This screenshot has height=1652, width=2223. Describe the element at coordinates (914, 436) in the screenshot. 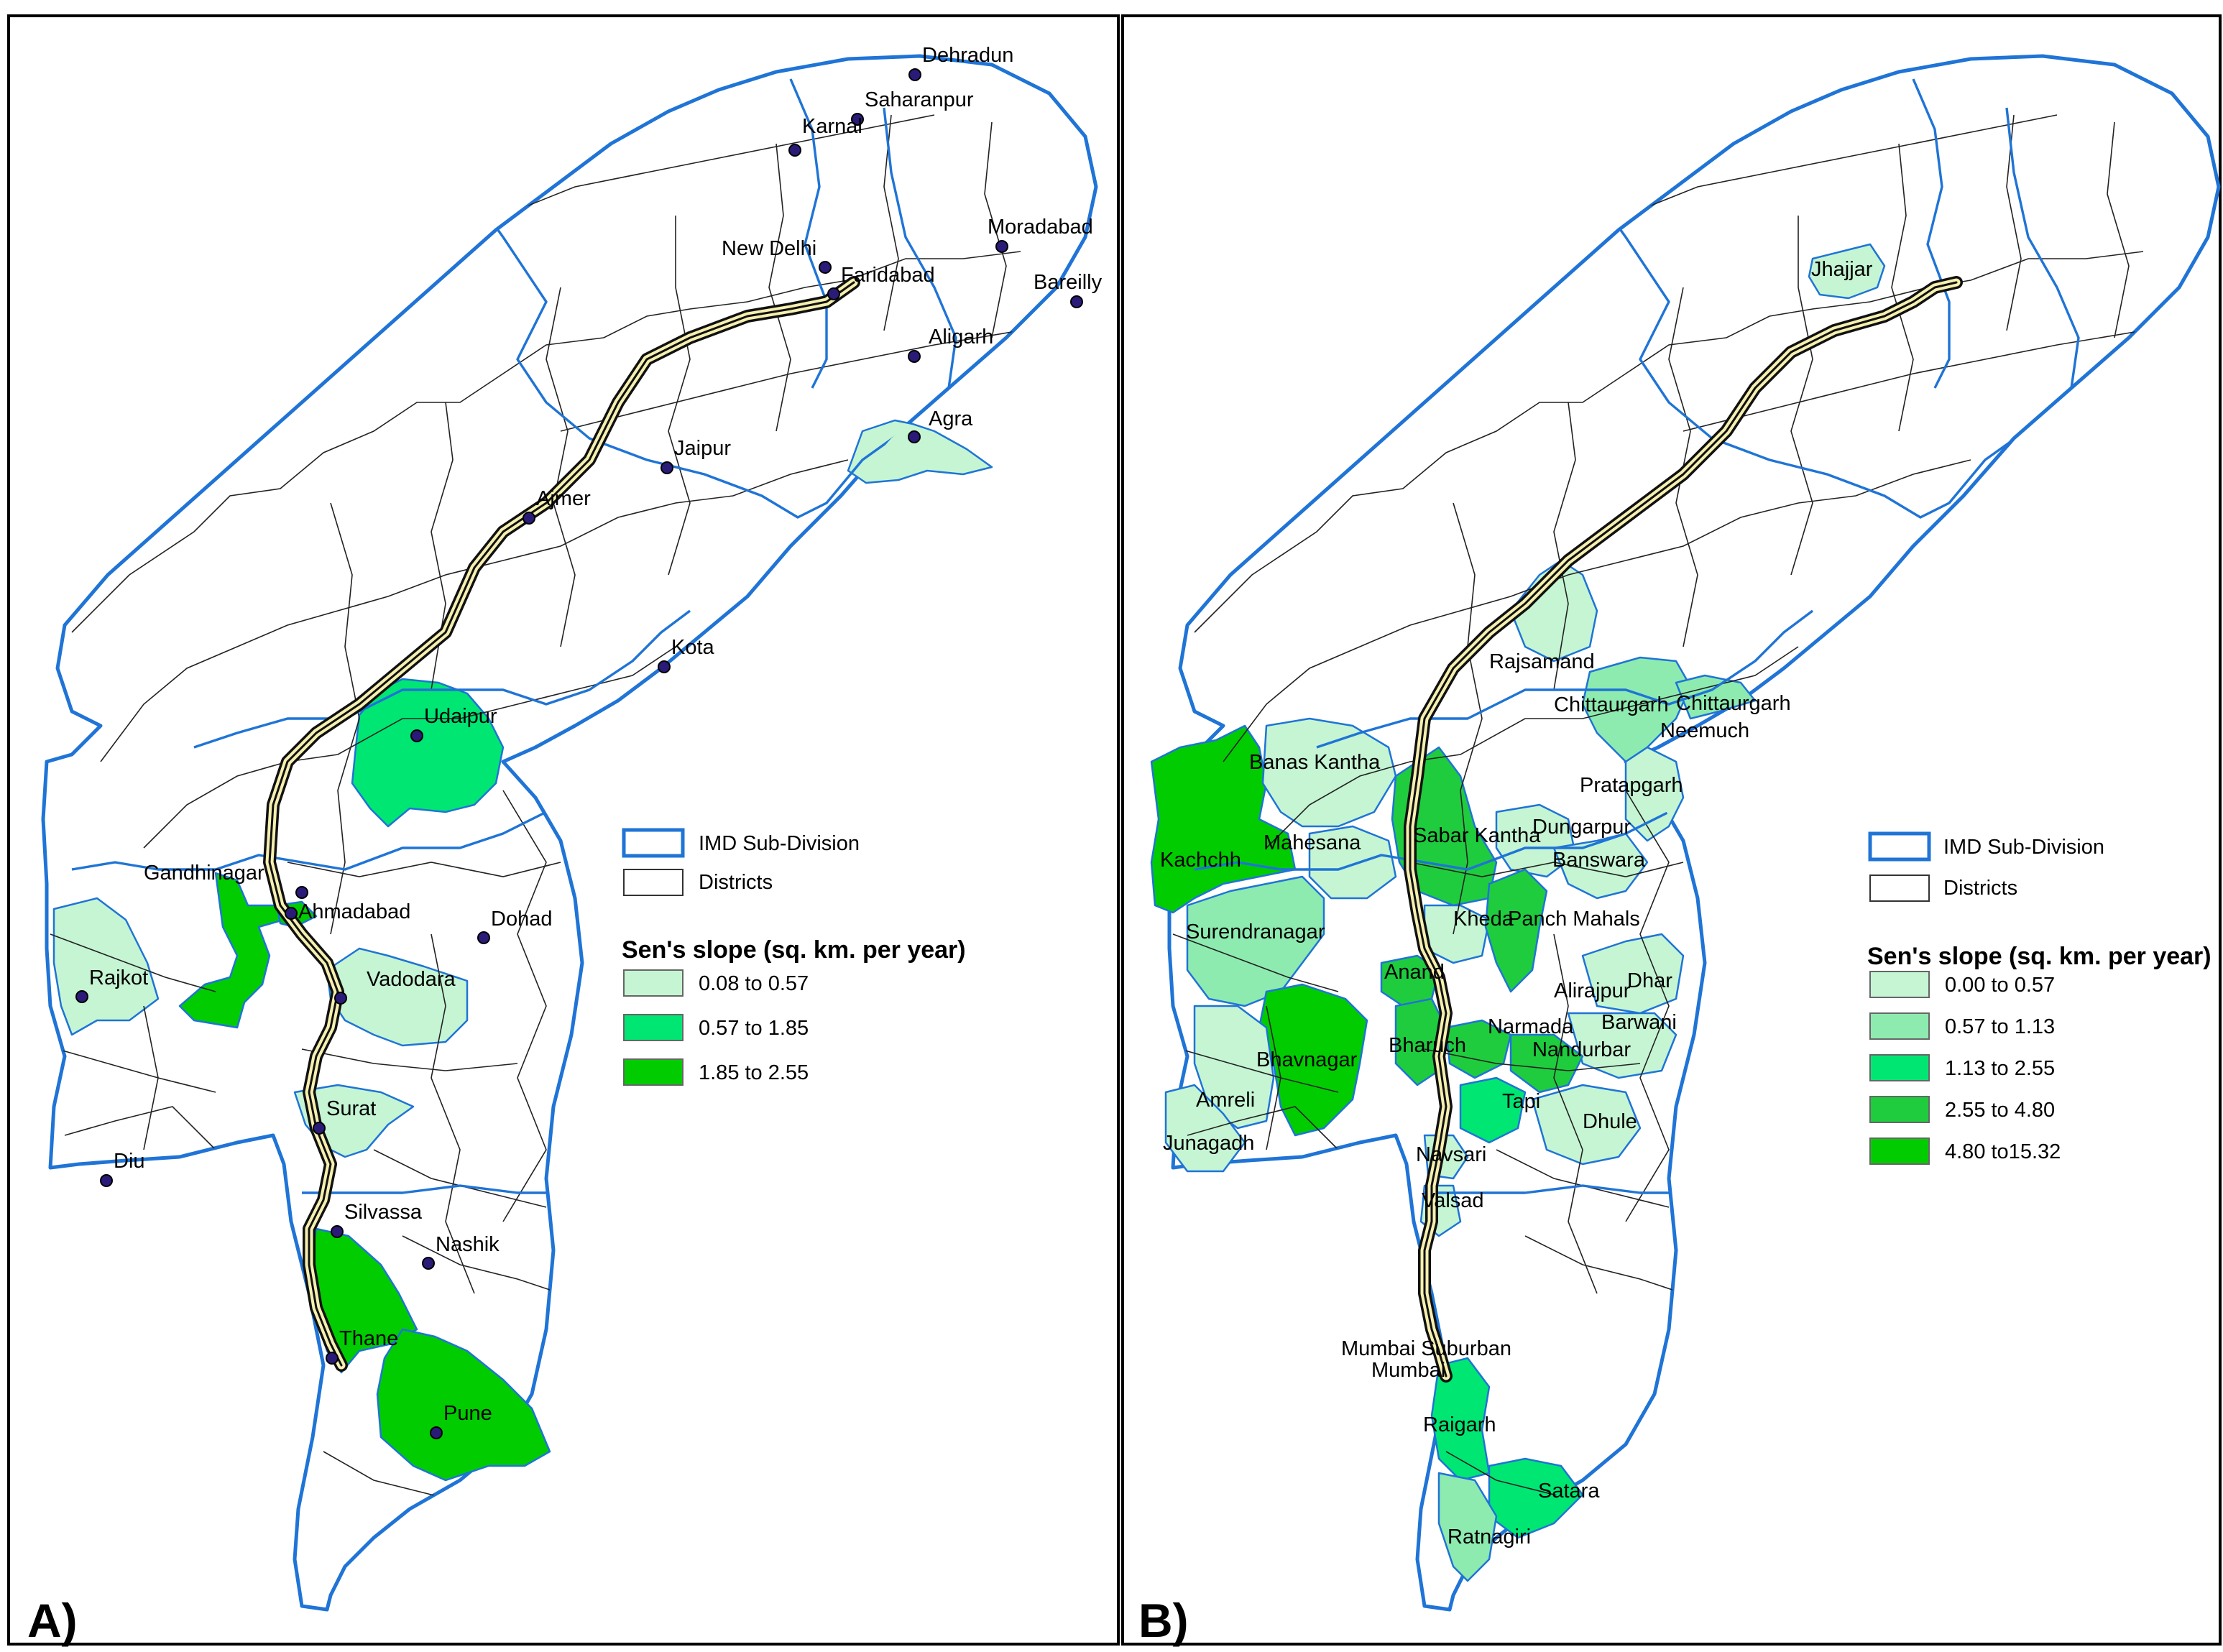

I see `city-marker-agra` at that location.